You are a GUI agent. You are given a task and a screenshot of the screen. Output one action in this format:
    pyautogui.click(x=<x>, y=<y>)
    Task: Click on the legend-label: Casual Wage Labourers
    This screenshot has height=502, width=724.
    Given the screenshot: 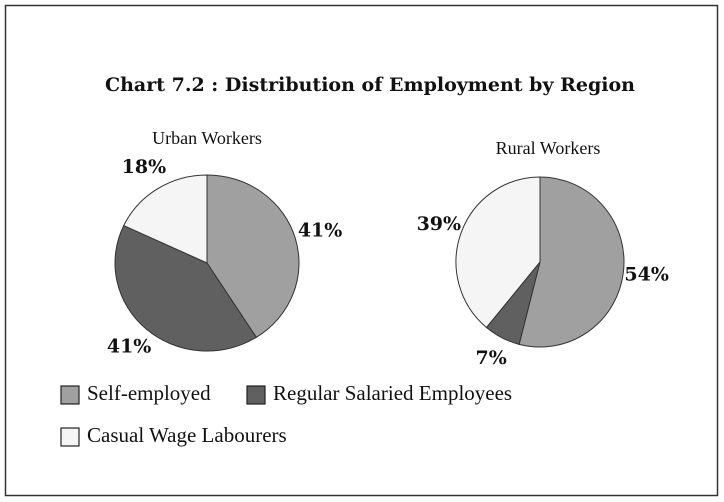 What is the action you would take?
    pyautogui.click(x=187, y=435)
    